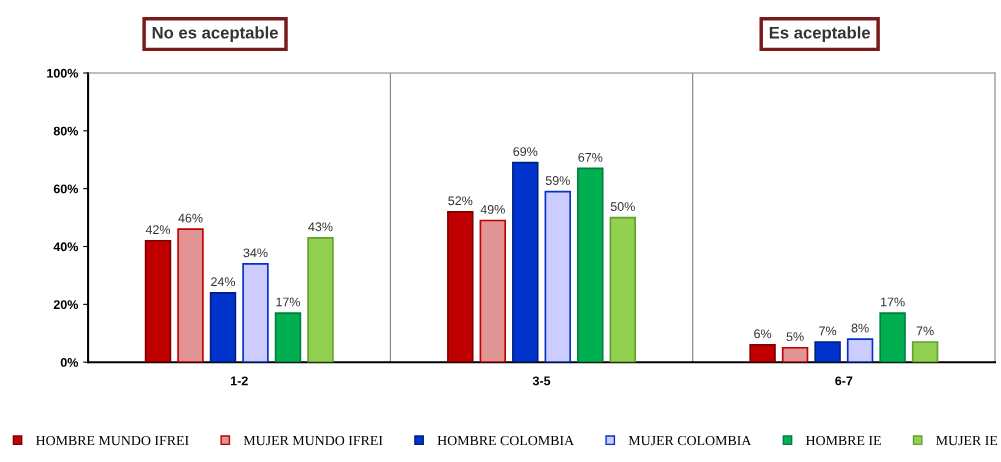  Describe the element at coordinates (690, 440) in the screenshot. I see `legend-label: MUJER COLOMBIA` at that location.